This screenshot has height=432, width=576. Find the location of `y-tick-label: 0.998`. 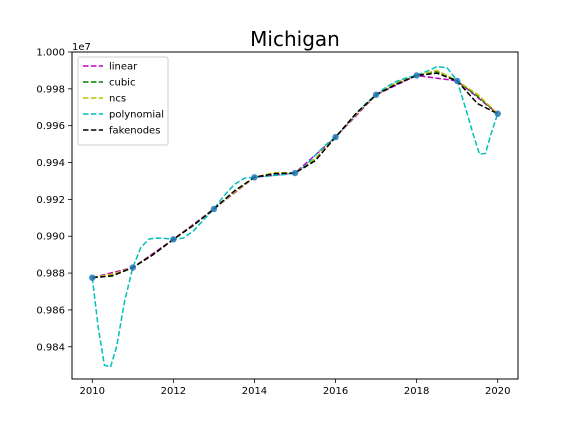

y-tick-label: 0.998 is located at coordinates (50, 89).